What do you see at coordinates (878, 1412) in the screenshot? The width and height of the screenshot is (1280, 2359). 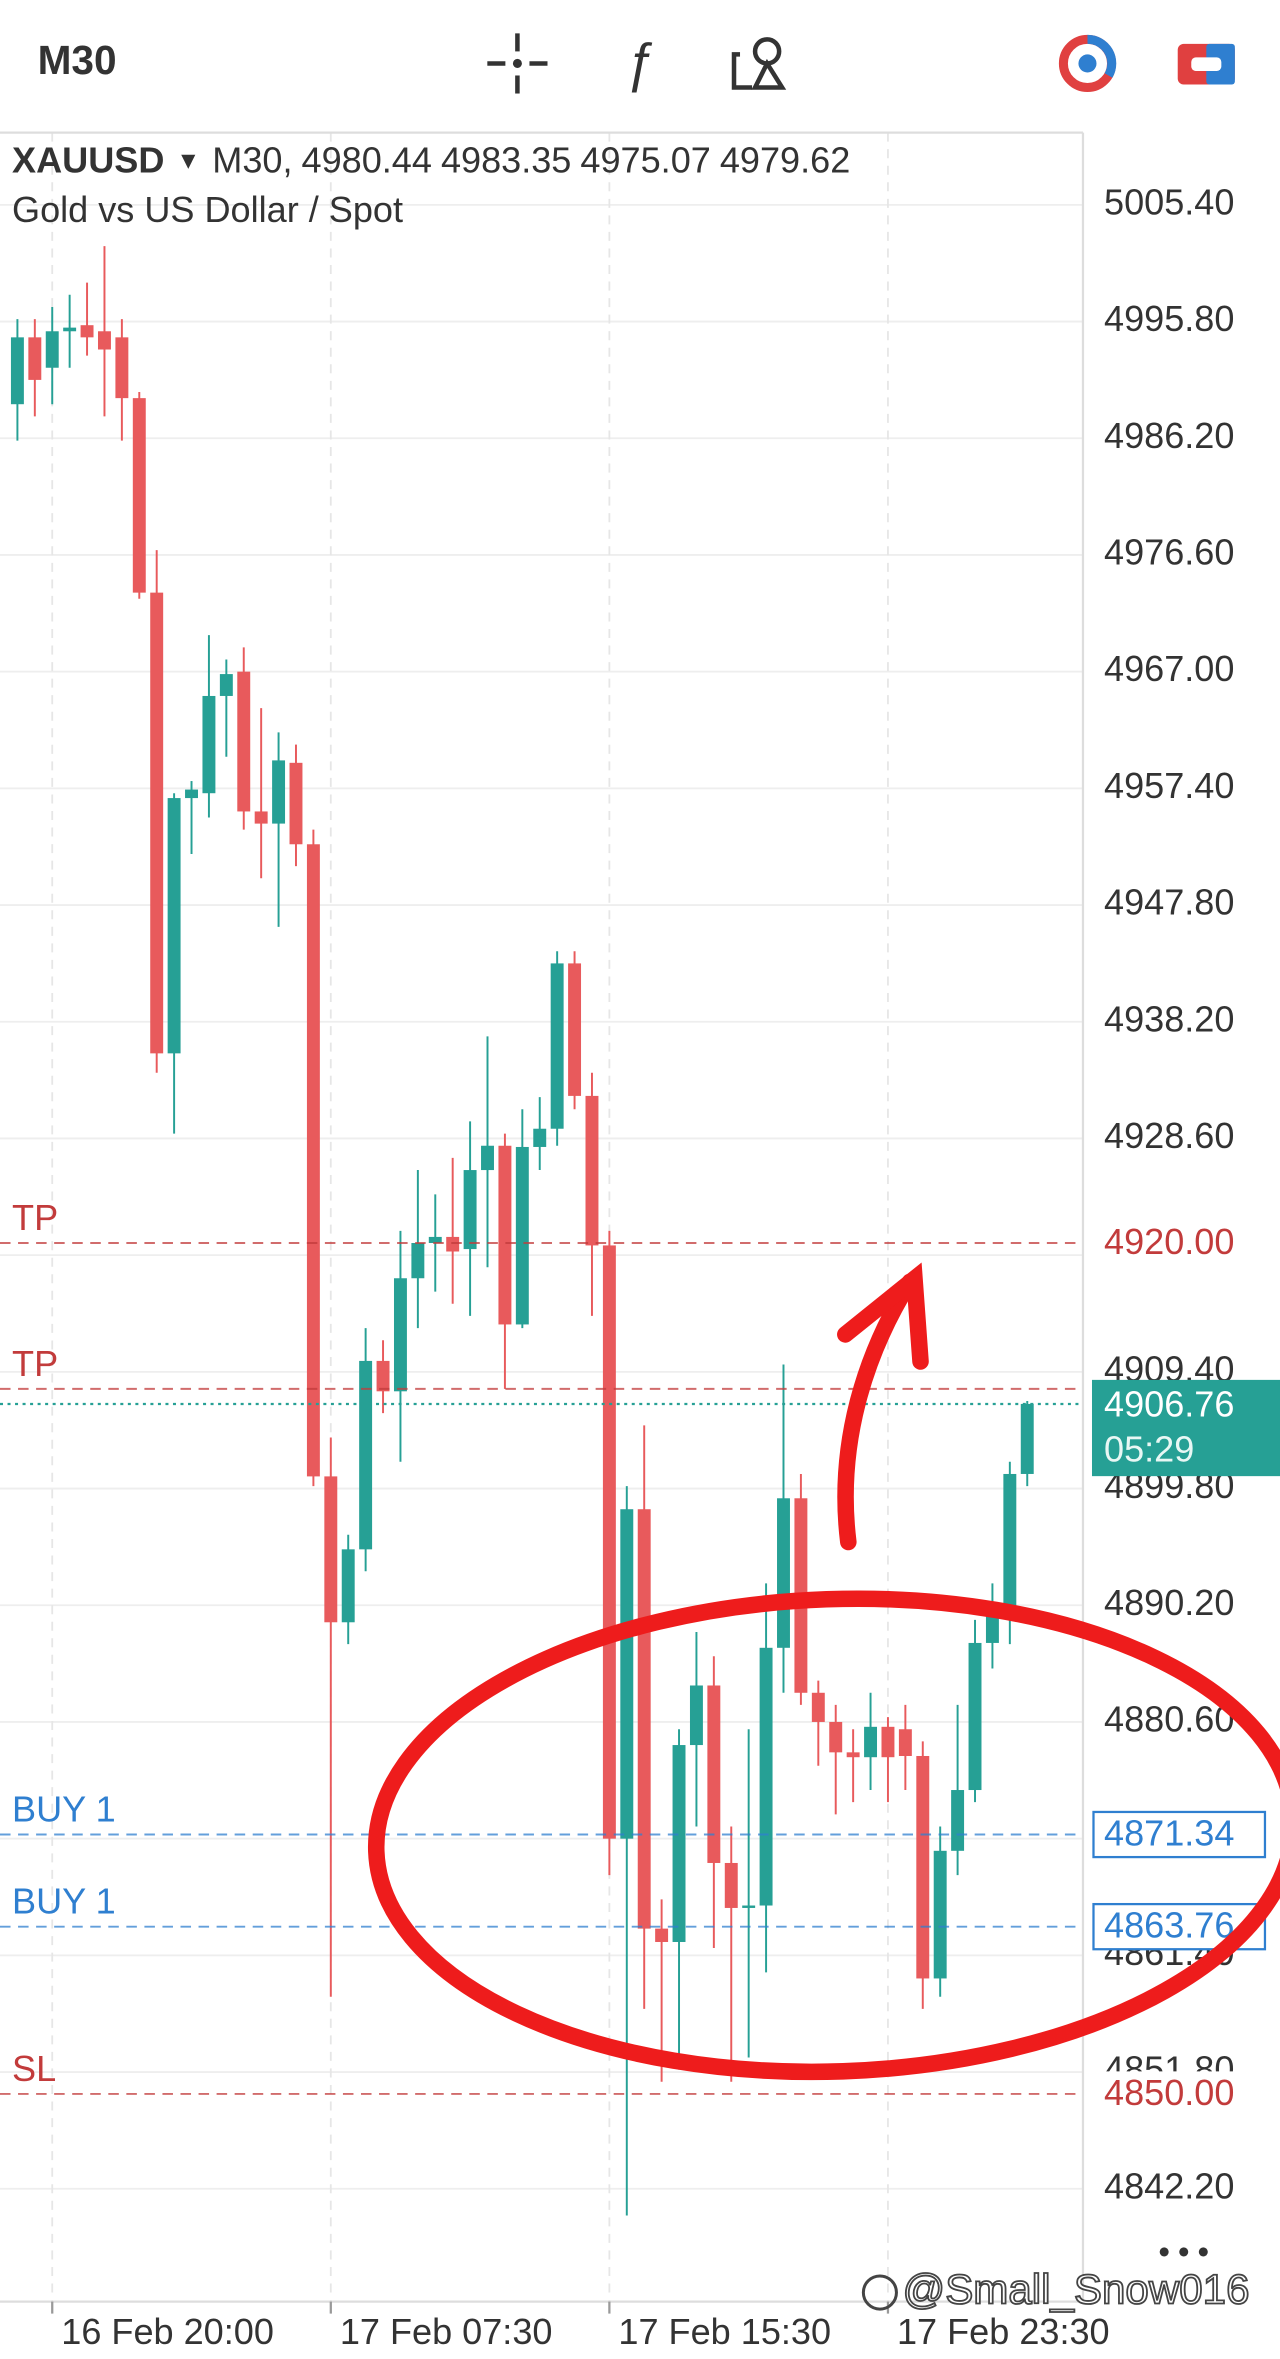 I see `hand-drawn-arrow` at bounding box center [878, 1412].